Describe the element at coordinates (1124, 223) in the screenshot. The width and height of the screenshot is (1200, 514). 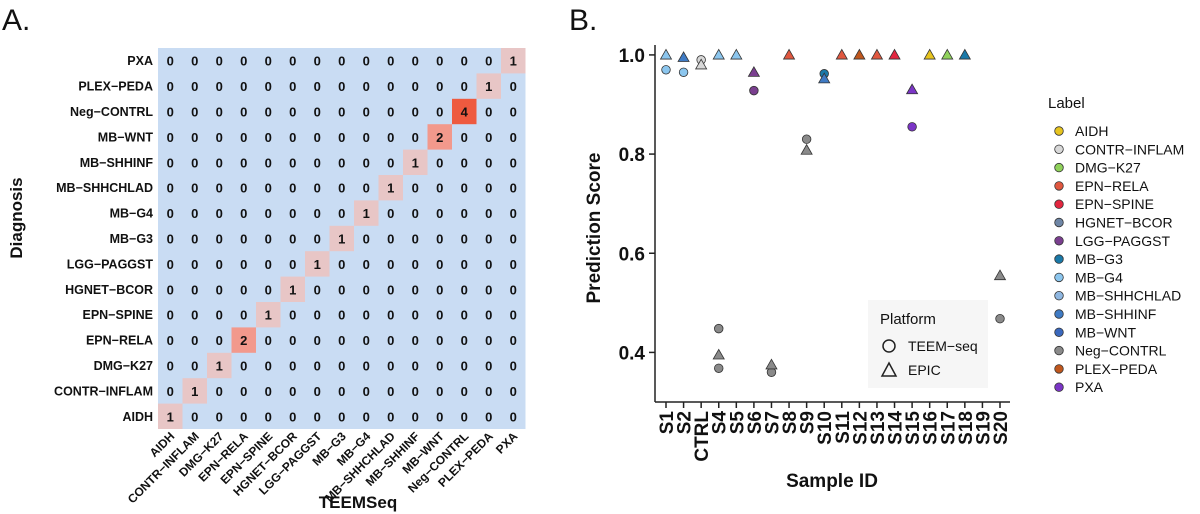
I see `legend-entry-label: HGNET−BCOR` at that location.